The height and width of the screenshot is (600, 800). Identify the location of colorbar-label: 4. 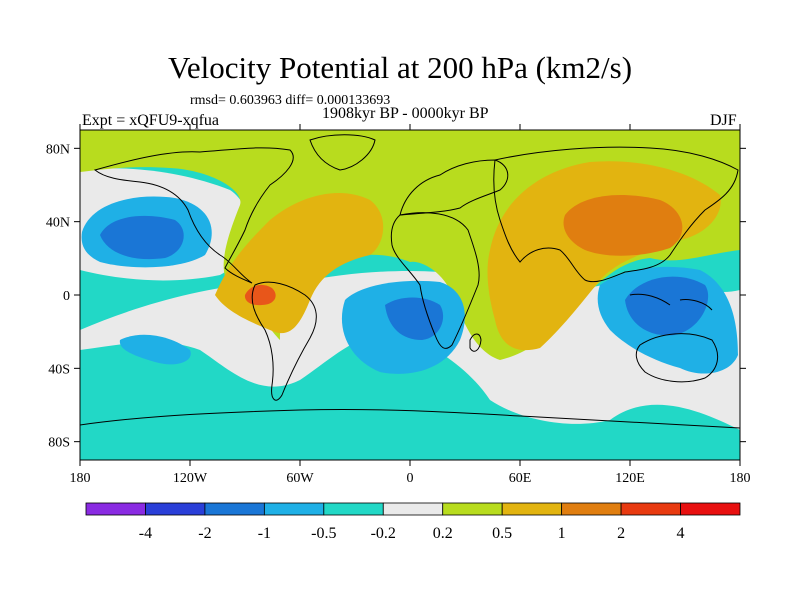
(681, 533).